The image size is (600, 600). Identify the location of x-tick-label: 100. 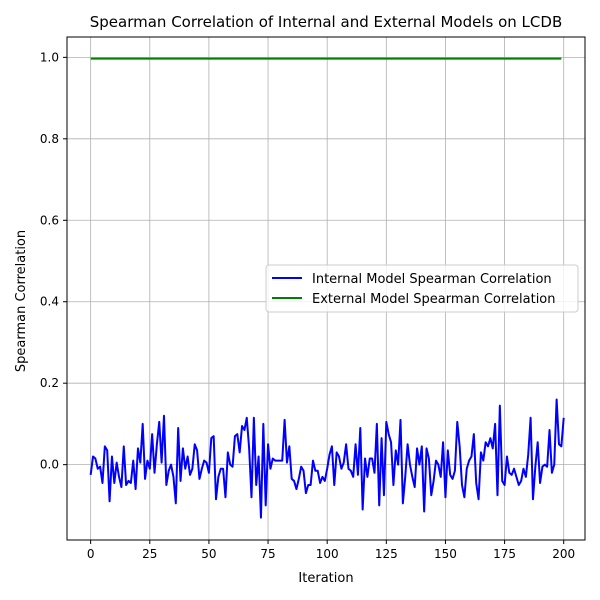
(327, 554).